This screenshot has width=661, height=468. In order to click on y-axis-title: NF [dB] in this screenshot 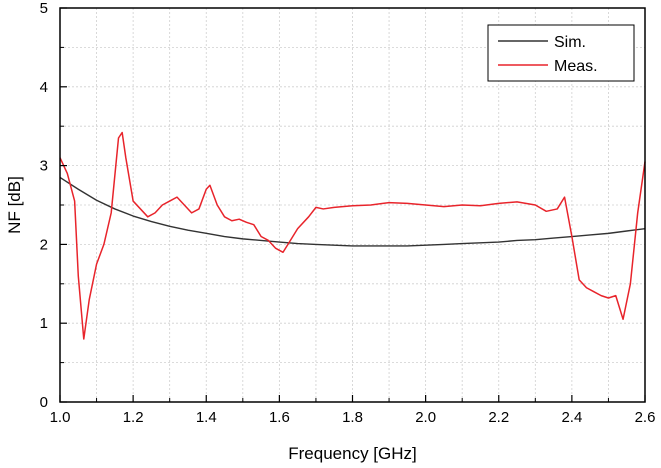, I will do `click(14, 205)`.